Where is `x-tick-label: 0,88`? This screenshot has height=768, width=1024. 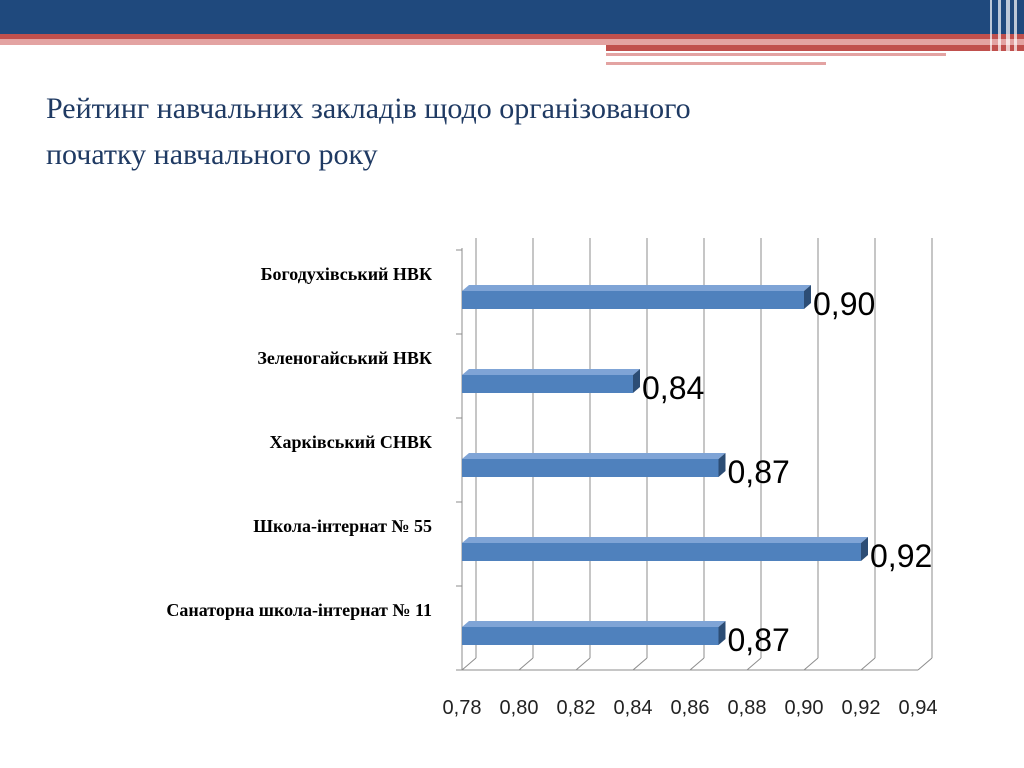
x-tick-label: 0,88 is located at coordinates (747, 708).